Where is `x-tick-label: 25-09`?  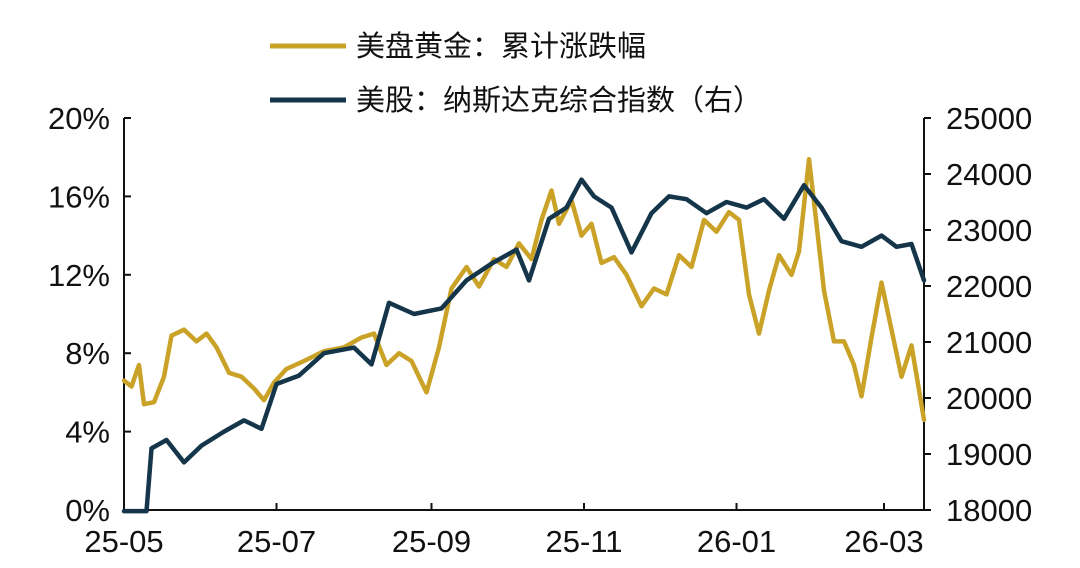 x-tick-label: 25-09 is located at coordinates (431, 541).